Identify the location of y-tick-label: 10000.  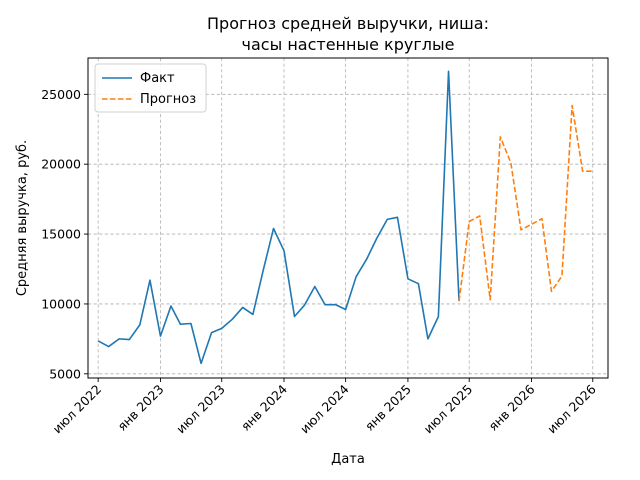
(61, 303).